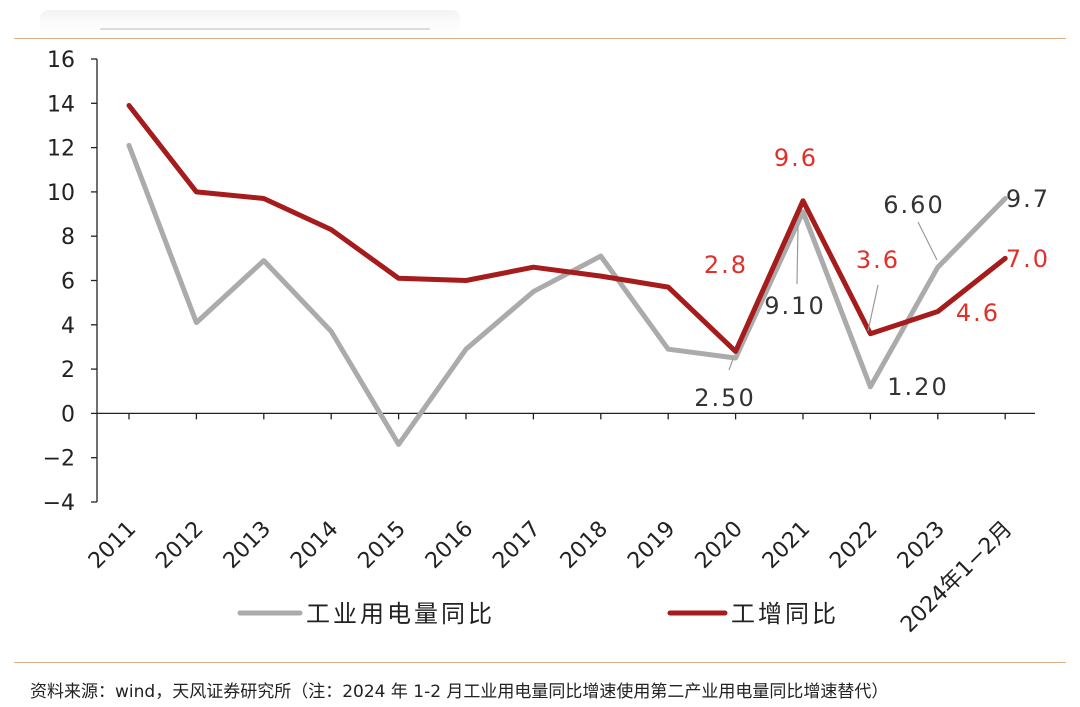  Describe the element at coordinates (61, 193) in the screenshot. I see `y-tick-label: 10` at that location.